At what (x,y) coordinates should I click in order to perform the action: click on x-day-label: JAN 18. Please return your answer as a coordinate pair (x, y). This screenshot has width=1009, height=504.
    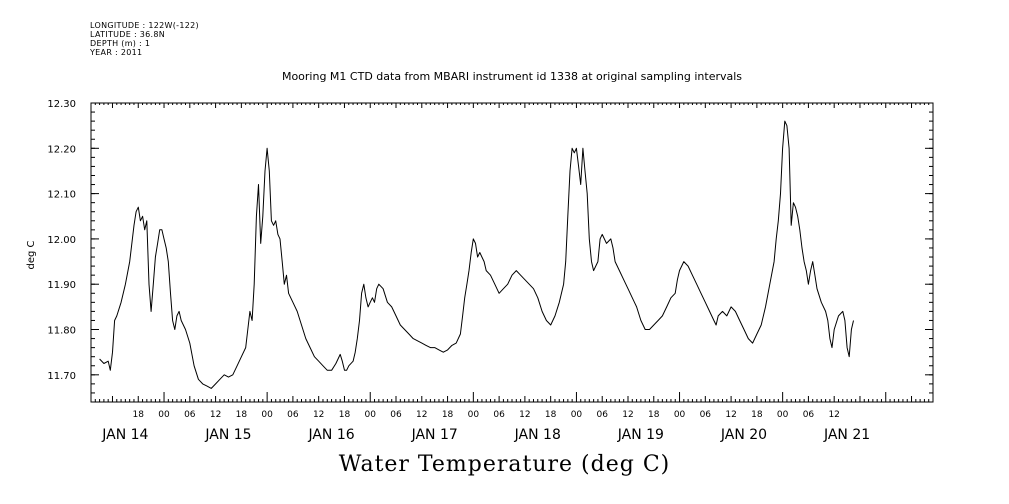
    Looking at the image, I should click on (537, 435).